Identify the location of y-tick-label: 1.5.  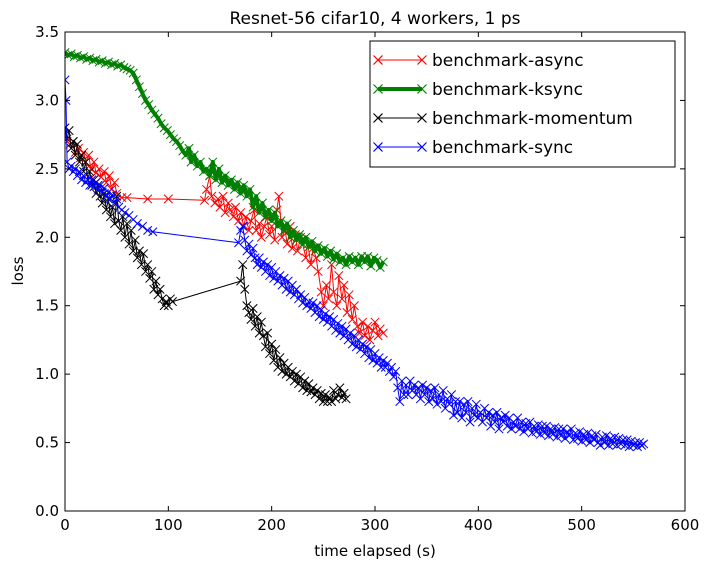
(47, 306).